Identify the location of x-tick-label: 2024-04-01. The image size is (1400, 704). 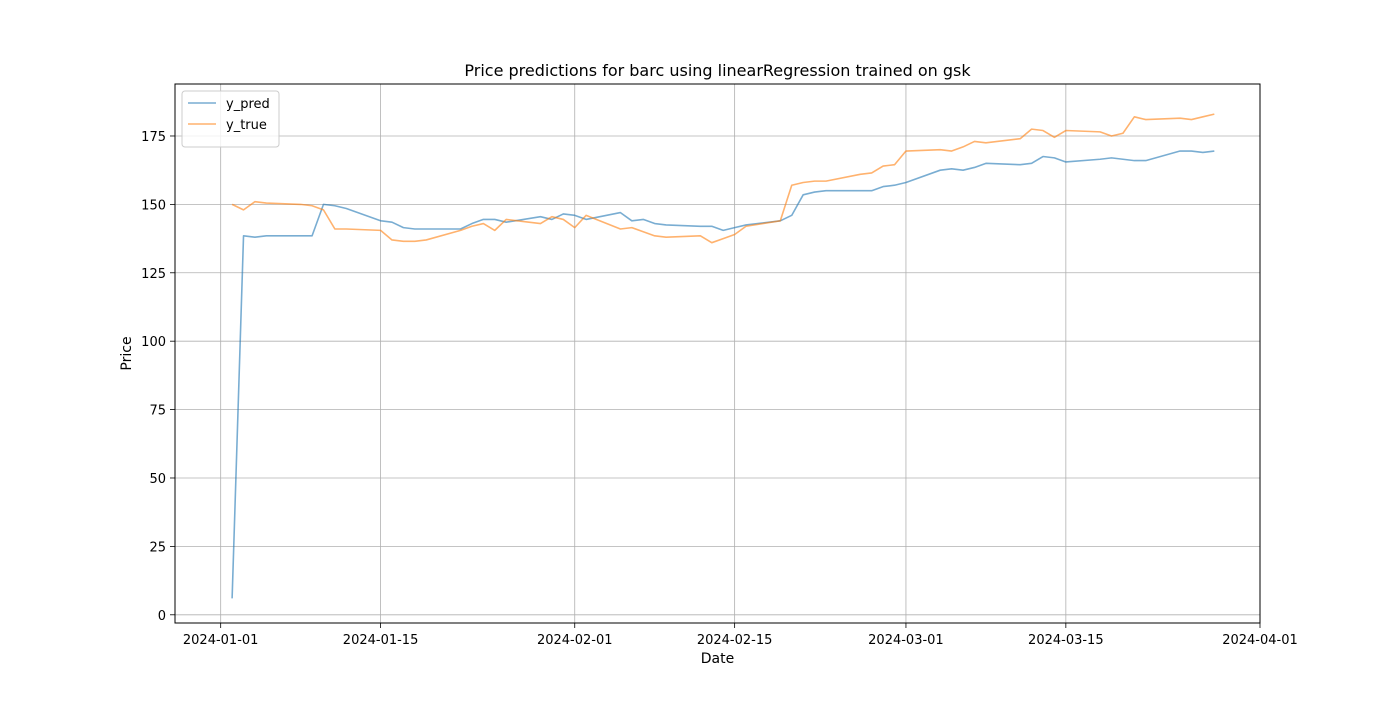
(1260, 640).